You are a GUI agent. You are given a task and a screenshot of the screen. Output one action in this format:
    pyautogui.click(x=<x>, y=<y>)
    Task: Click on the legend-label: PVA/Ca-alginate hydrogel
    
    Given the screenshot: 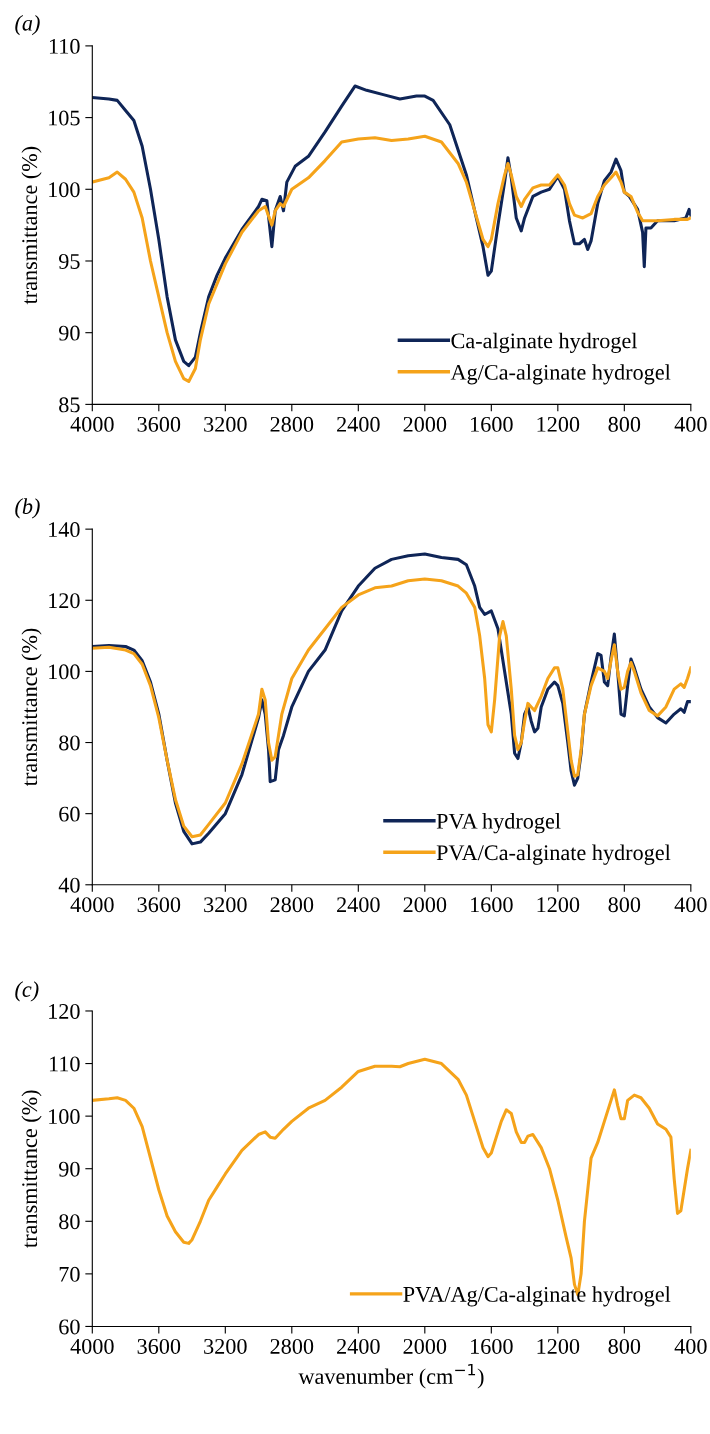 What is the action you would take?
    pyautogui.click(x=553, y=854)
    